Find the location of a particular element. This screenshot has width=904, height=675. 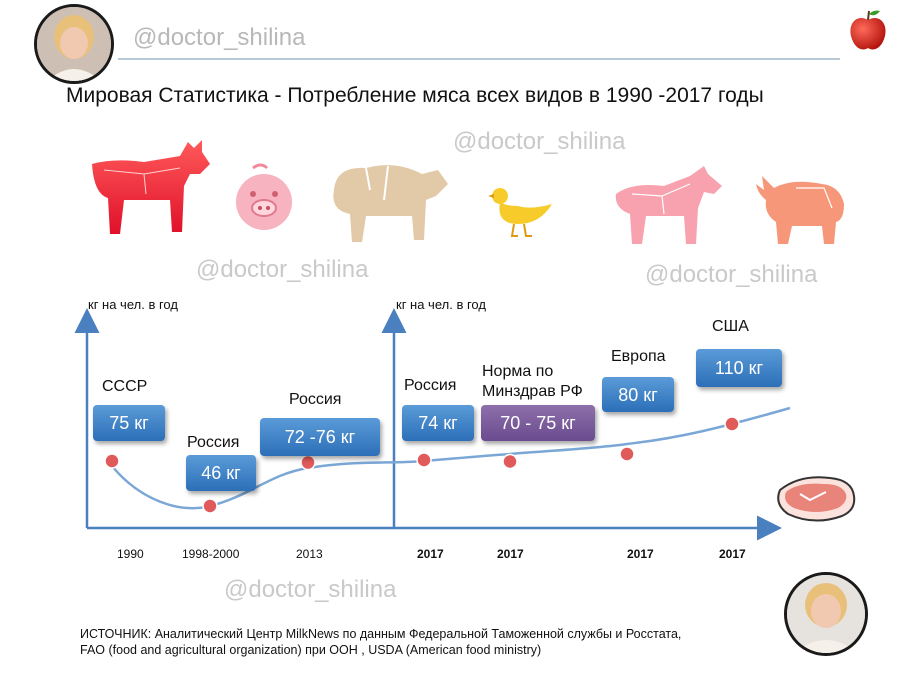

horse-icon is located at coordinates (668, 205).